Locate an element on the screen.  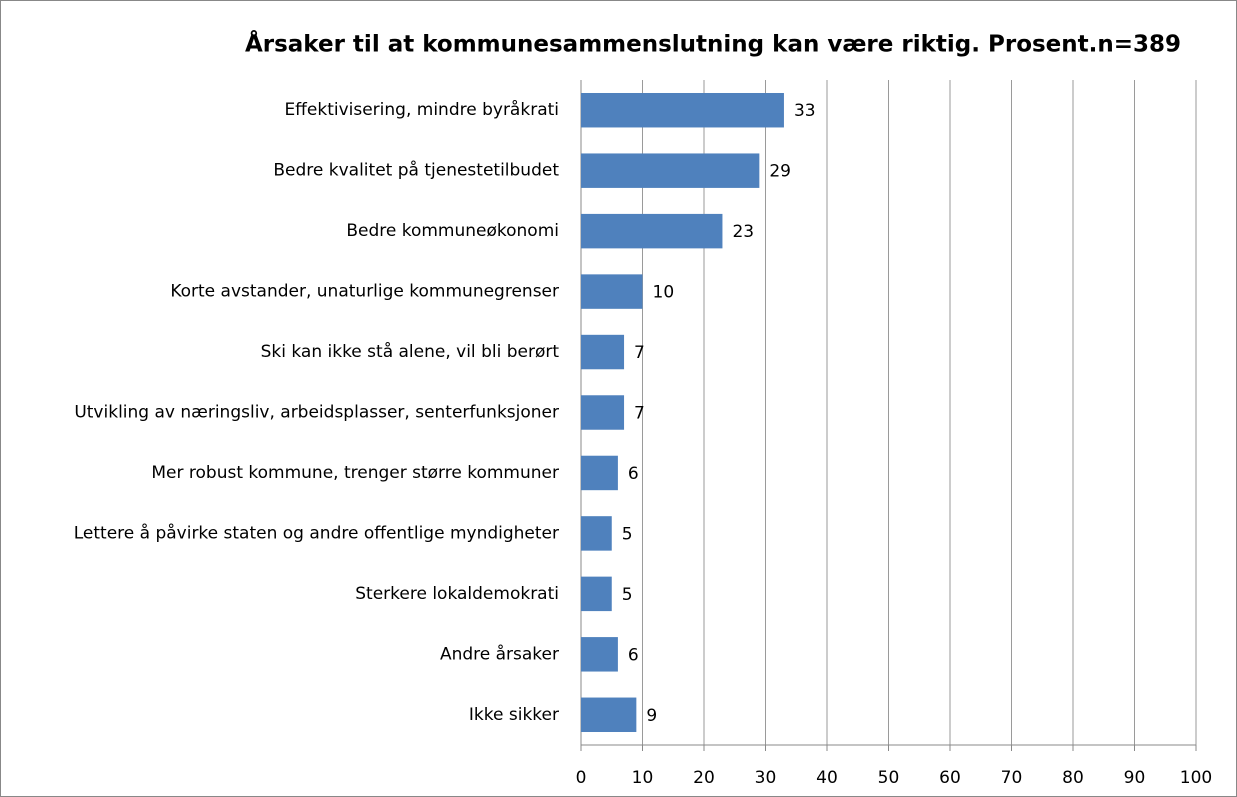
x-tick-label: 40 is located at coordinates (827, 778).